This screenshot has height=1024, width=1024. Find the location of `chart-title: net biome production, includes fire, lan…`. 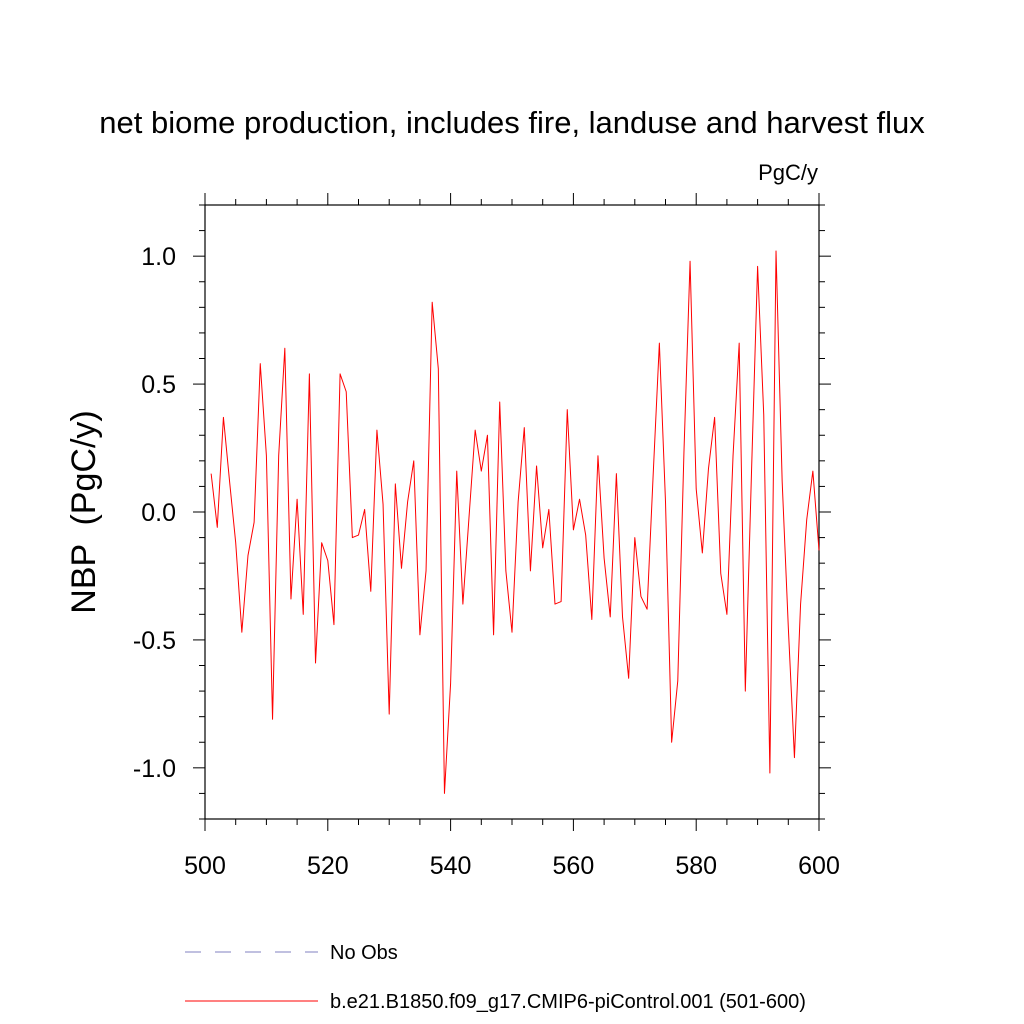

chart-title: net biome production, includes fire, lan… is located at coordinates (512, 122).